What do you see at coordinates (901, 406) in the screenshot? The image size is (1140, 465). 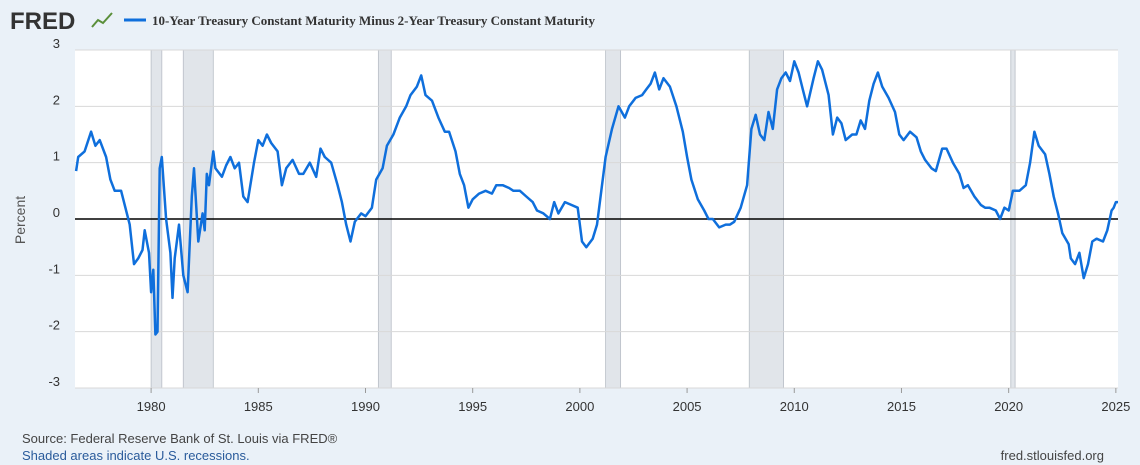 I see `x-tick-label: 2015` at bounding box center [901, 406].